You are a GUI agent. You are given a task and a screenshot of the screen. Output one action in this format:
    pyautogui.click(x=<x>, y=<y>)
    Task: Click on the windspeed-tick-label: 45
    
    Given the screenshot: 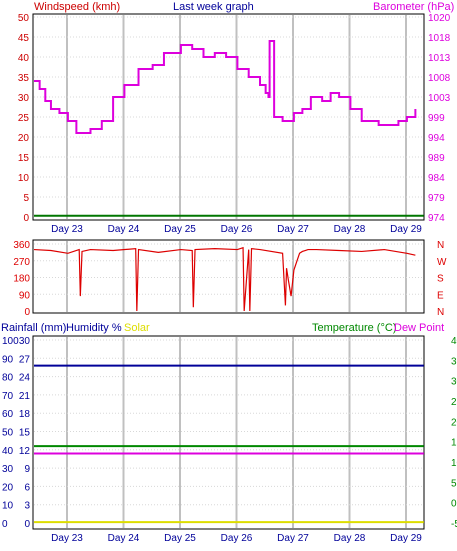 What is the action you would take?
    pyautogui.click(x=24, y=38)
    